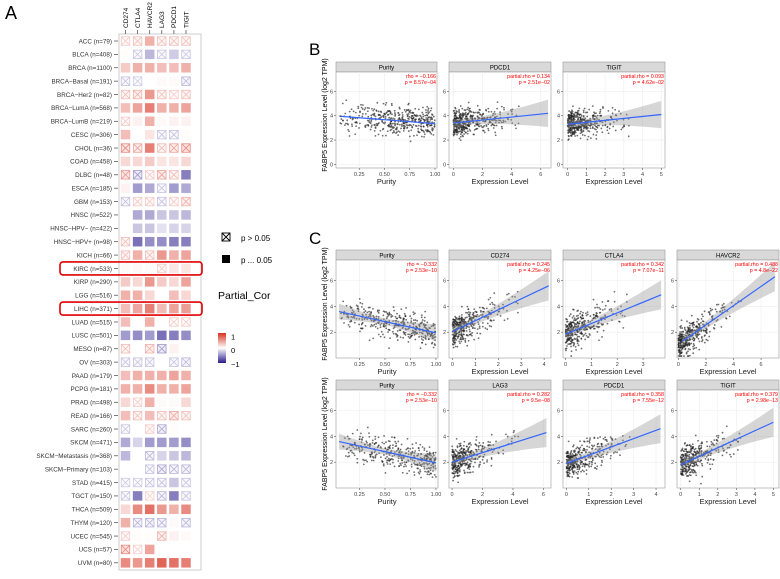  Describe the element at coordinates (78, 469) in the screenshot. I see `row-label: SKCM−Primary (n=103)` at that location.